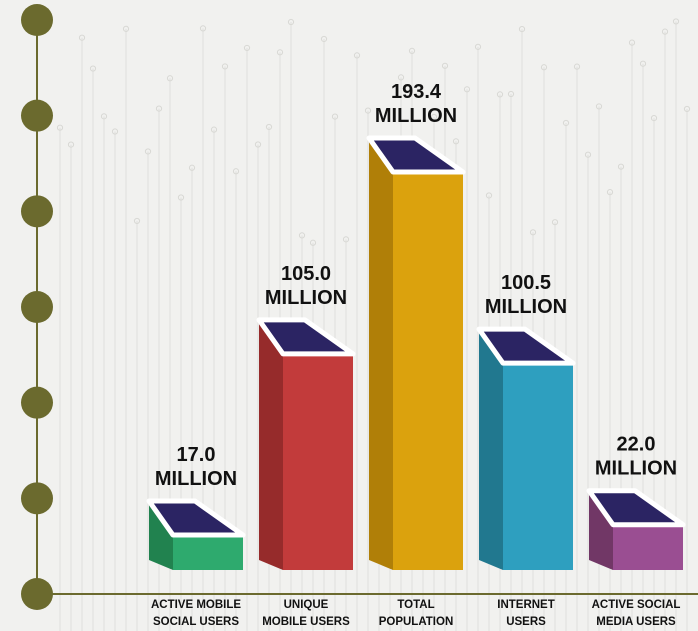 This screenshot has width=698, height=631. I want to click on category-label: INTERNET, so click(526, 605).